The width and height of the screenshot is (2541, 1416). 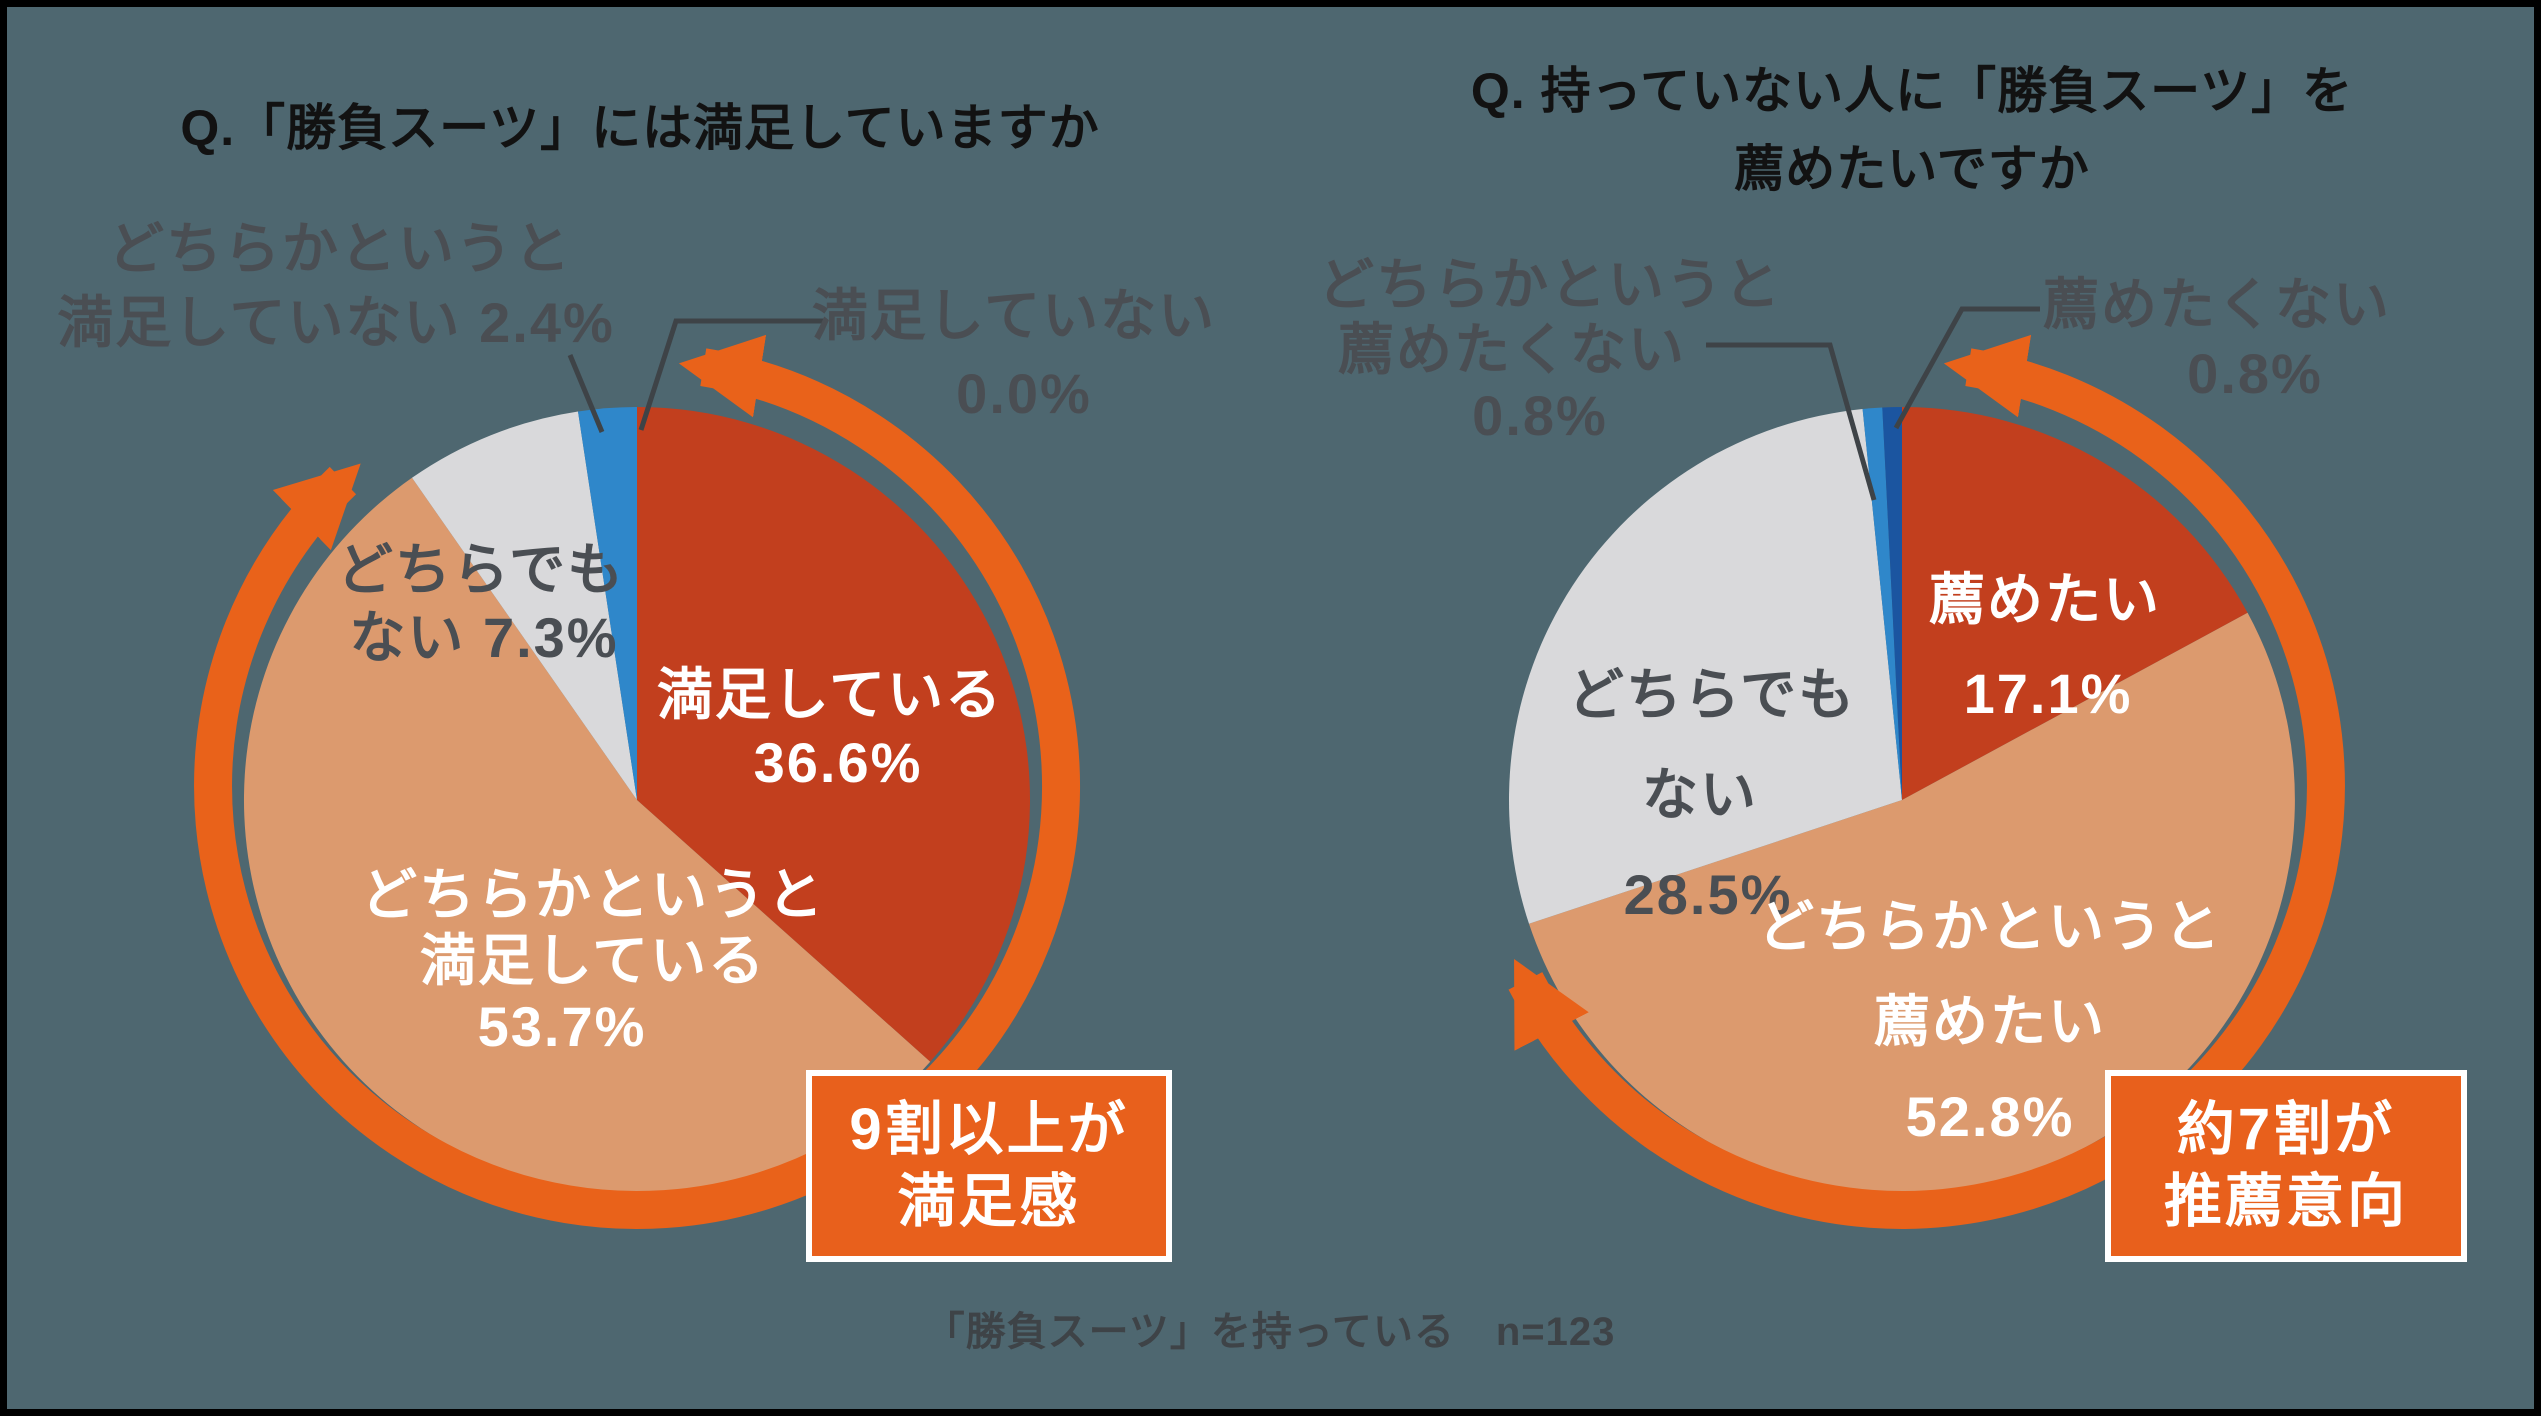 I want to click on slice-label-somewhat-not-recommend-value: 0.8%, so click(x=1540, y=415).